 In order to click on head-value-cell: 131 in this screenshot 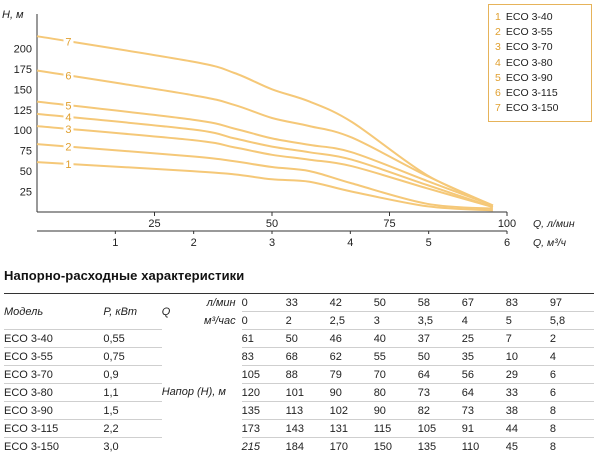, I will do `click(351, 428)`.